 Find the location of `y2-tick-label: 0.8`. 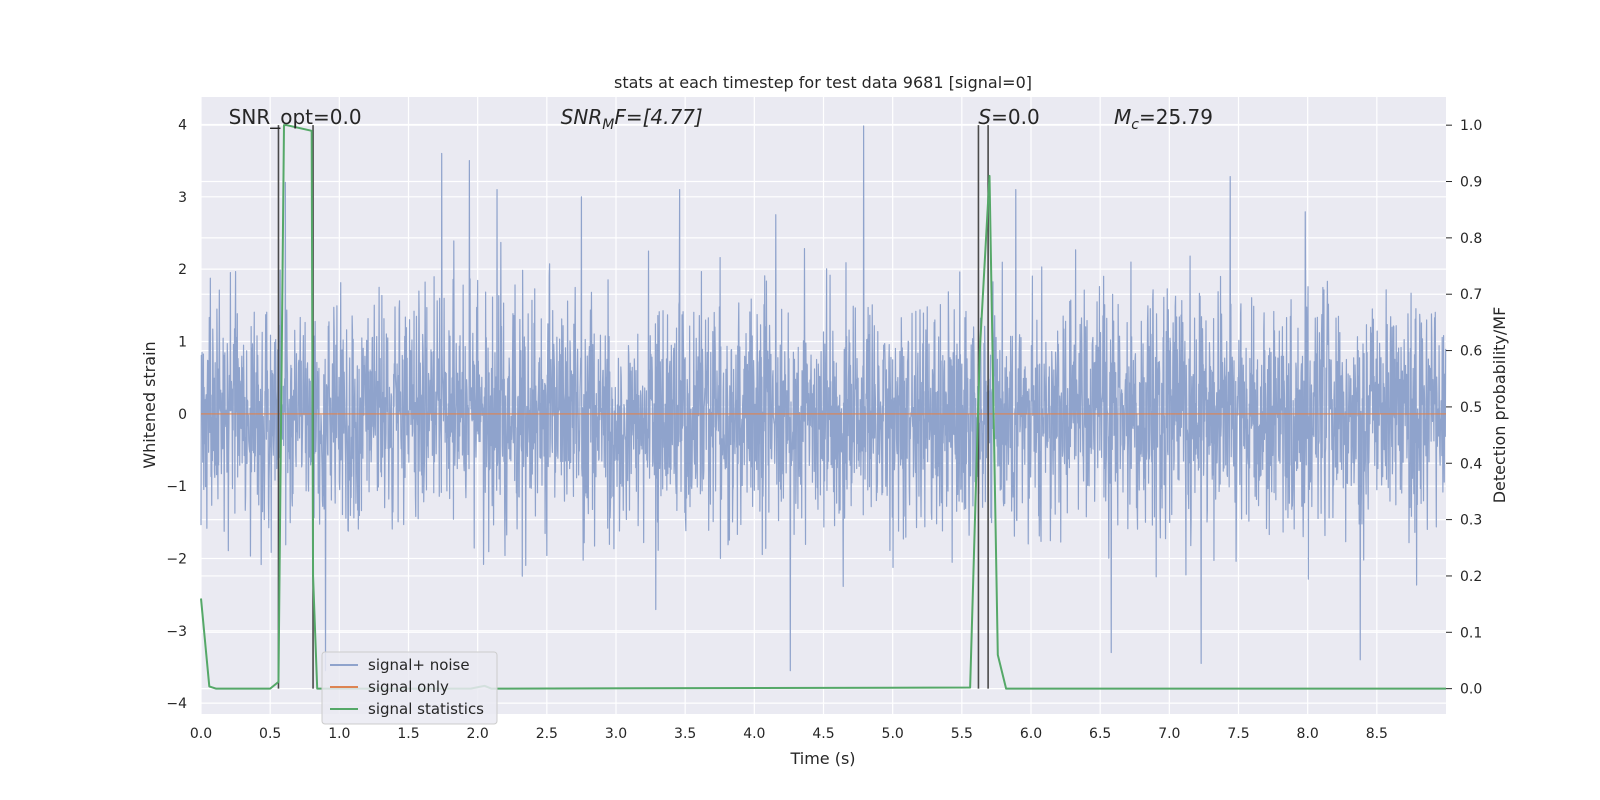

y2-tick-label: 0.8 is located at coordinates (1471, 239).